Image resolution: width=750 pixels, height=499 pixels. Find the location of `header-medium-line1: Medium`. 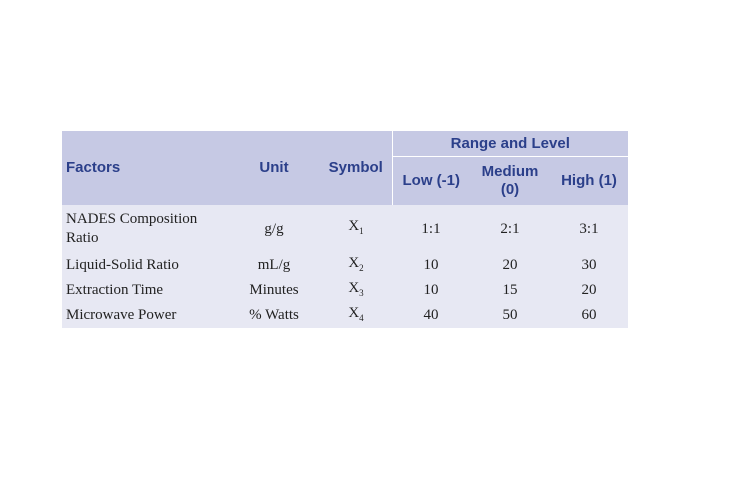

header-medium-line1: Medium is located at coordinates (510, 171).